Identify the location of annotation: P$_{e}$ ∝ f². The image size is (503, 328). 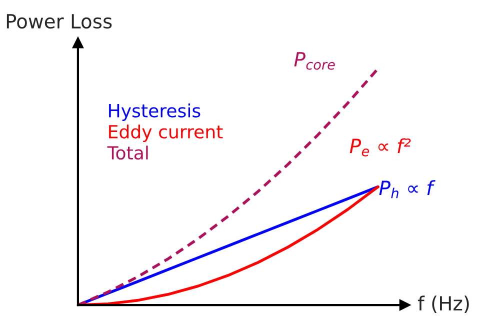
(380, 147).